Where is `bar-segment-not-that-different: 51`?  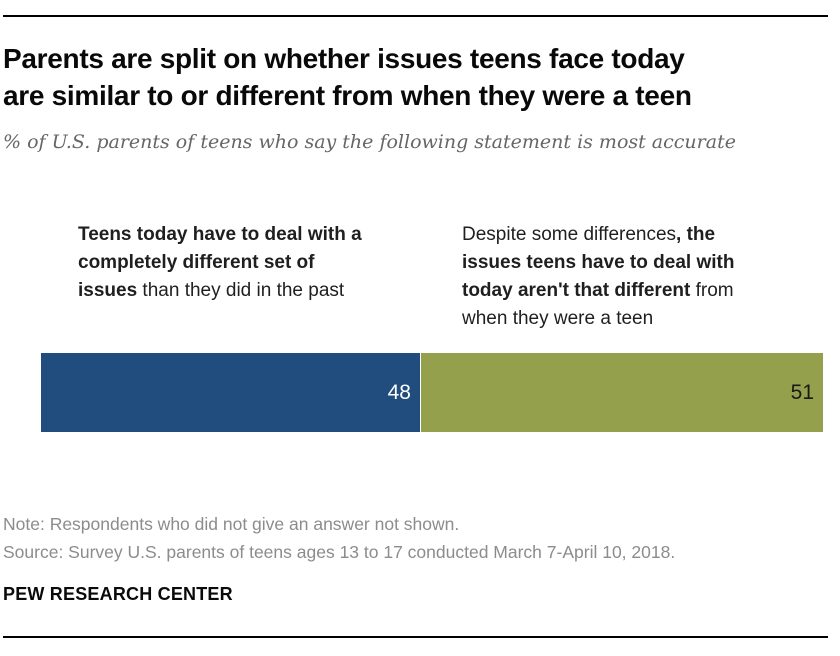 bar-segment-not-that-different: 51 is located at coordinates (621, 392).